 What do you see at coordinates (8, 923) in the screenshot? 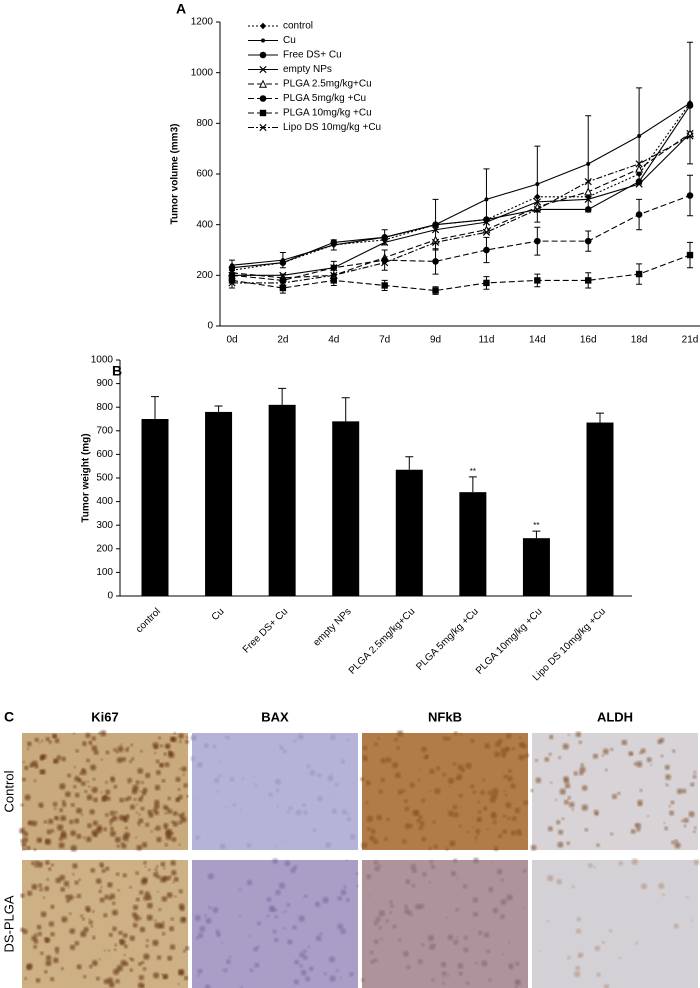
I see `row-label: DS-PLGA` at bounding box center [8, 923].